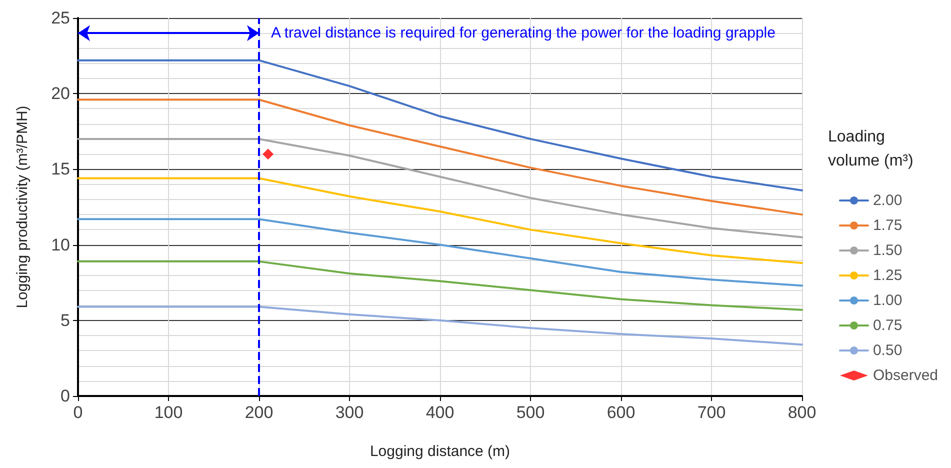  What do you see at coordinates (887, 300) in the screenshot?
I see `legend-label: 1.00` at bounding box center [887, 300].